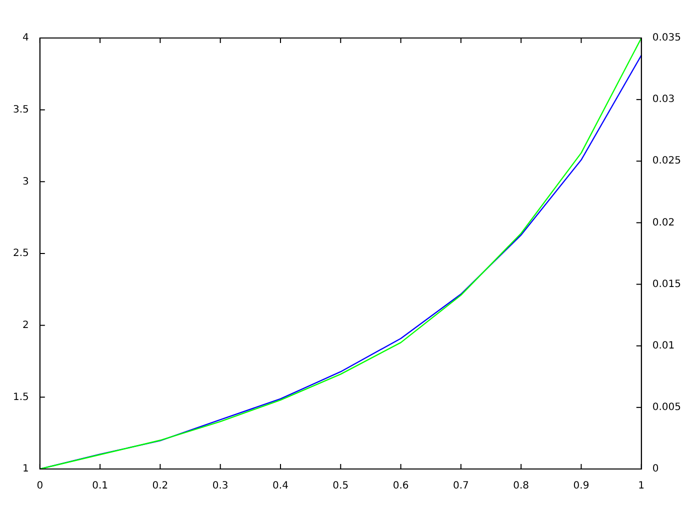 The width and height of the screenshot is (694, 525). Describe the element at coordinates (663, 222) in the screenshot. I see `y2-tick-label: 0.02` at that location.